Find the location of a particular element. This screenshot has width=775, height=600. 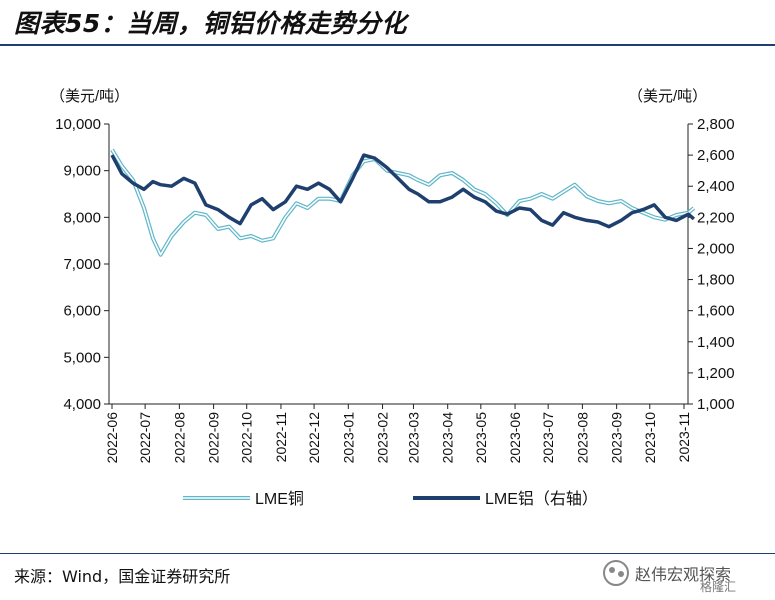

top-rule is located at coordinates (387, 45).